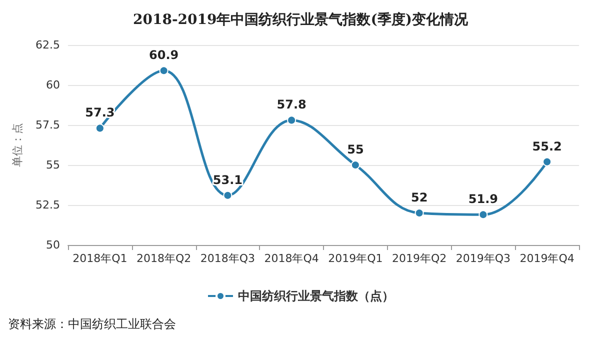  What do you see at coordinates (17, 145) in the screenshot?
I see `y-axis-title: 单位：点` at bounding box center [17, 145].